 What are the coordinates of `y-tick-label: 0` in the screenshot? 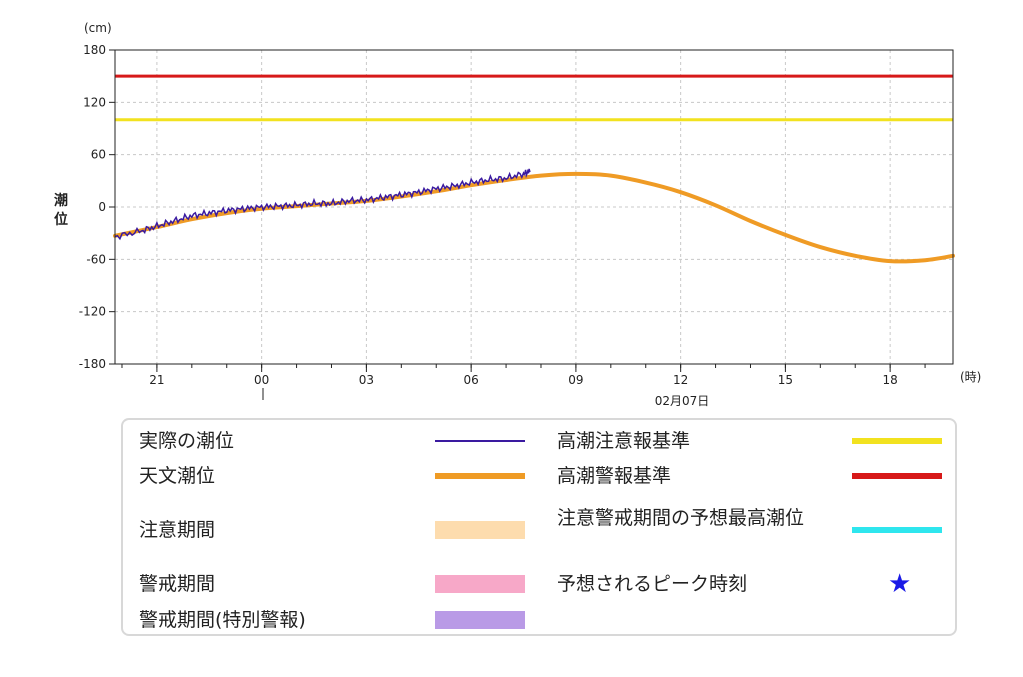 It's located at (102, 207).